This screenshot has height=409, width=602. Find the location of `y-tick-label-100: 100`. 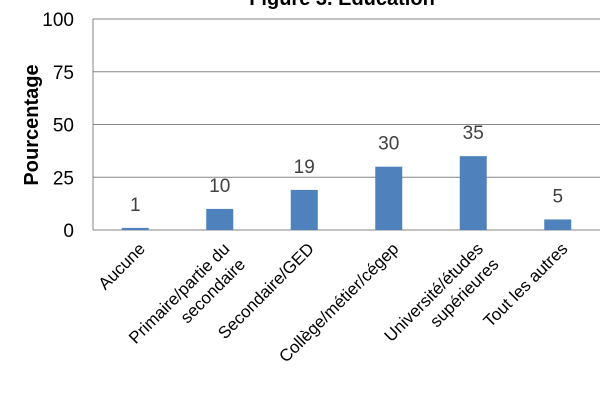

y-tick-label-100: 100 is located at coordinates (58, 20).